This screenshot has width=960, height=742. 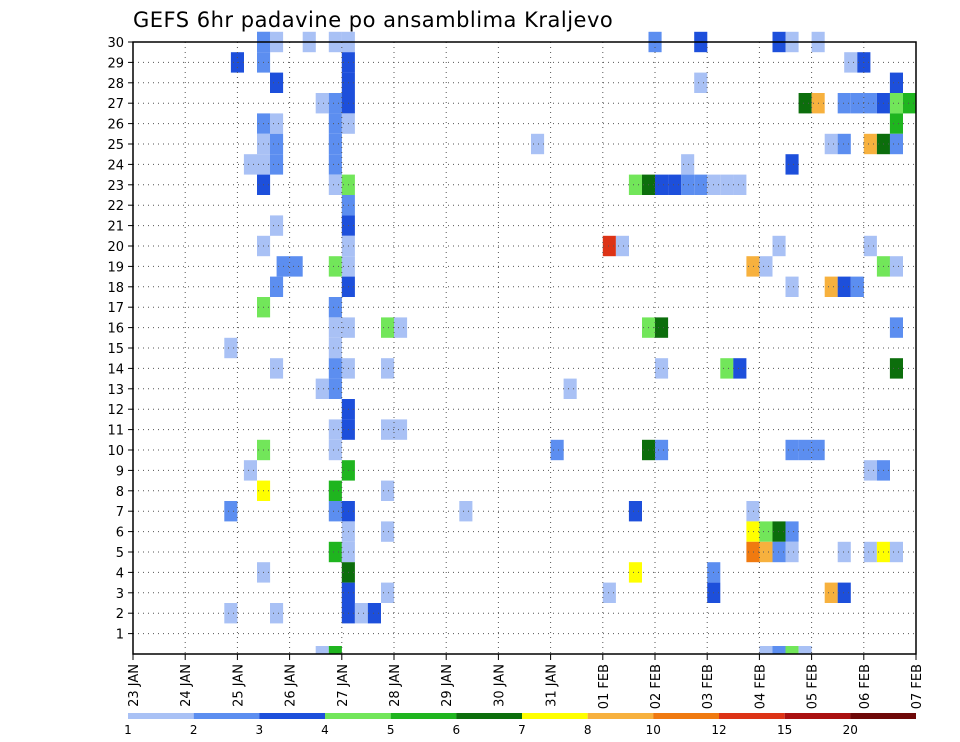 What do you see at coordinates (456, 730) in the screenshot?
I see `colorbar-label: 6` at bounding box center [456, 730].